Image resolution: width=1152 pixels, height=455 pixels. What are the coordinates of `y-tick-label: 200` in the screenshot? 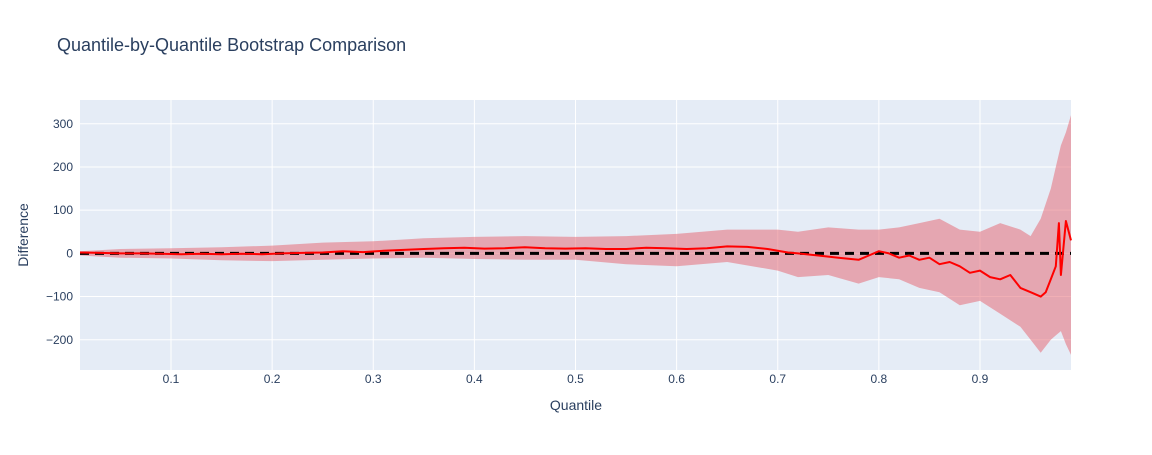 It's located at (63, 167).